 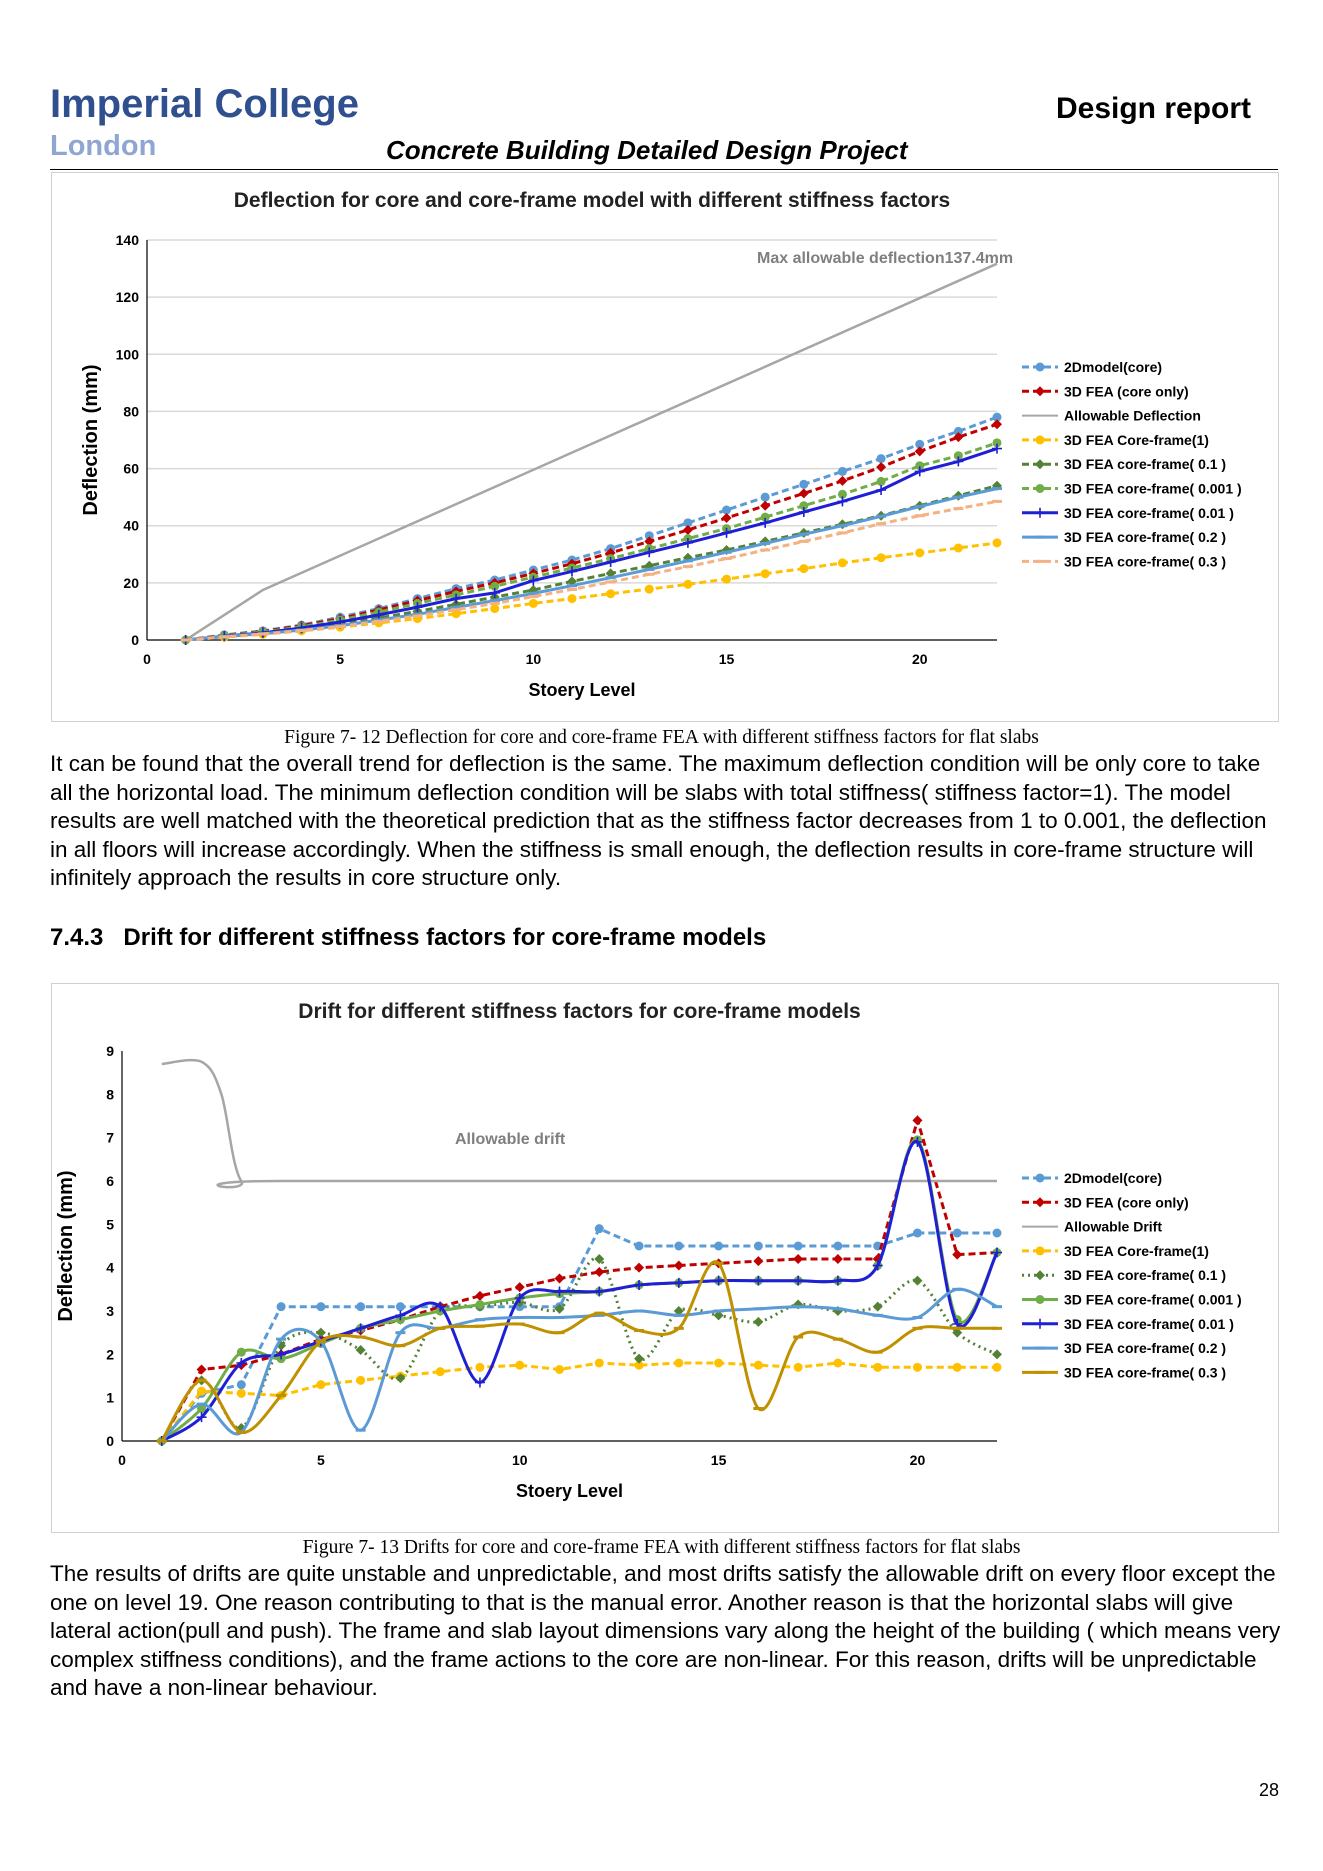 What do you see at coordinates (131, 583) in the screenshot?
I see `y-tick-label: 20` at bounding box center [131, 583].